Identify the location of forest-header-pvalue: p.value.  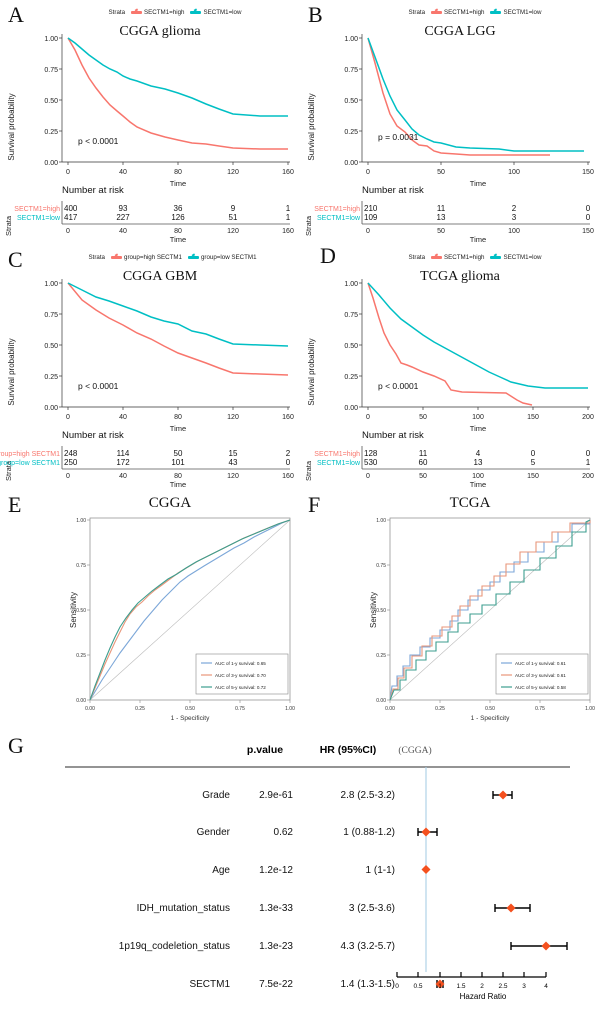
(265, 750).